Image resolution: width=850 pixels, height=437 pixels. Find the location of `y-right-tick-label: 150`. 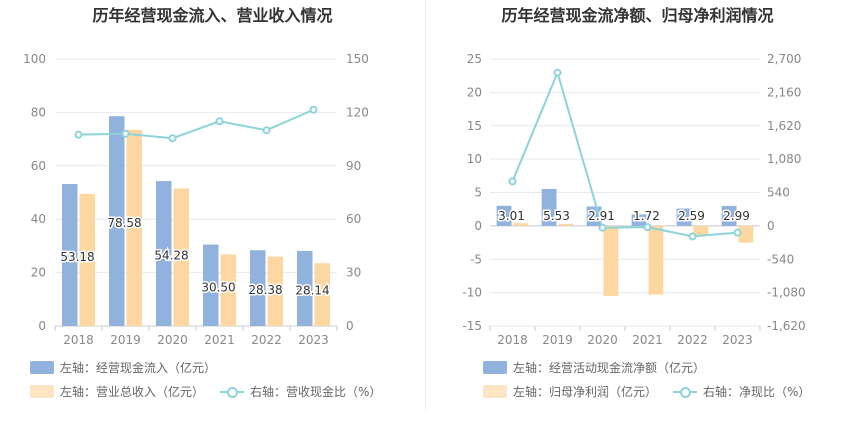

y-right-tick-label: 150 is located at coordinates (357, 59).